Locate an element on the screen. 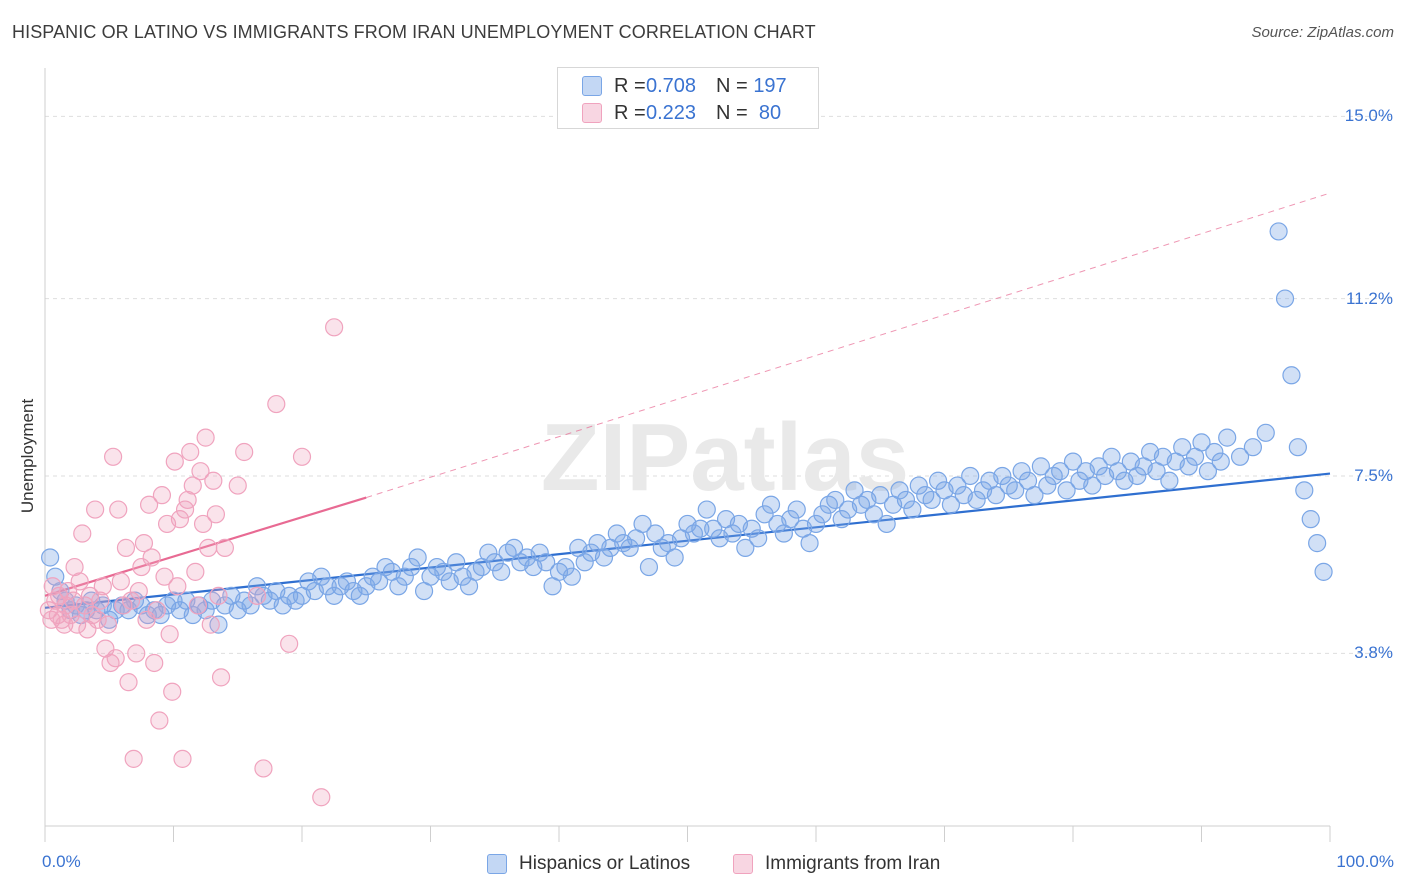 Image resolution: width=1406 pixels, height=892 pixels. source-label: Source: ZipAtlas.com is located at coordinates (1322, 32).